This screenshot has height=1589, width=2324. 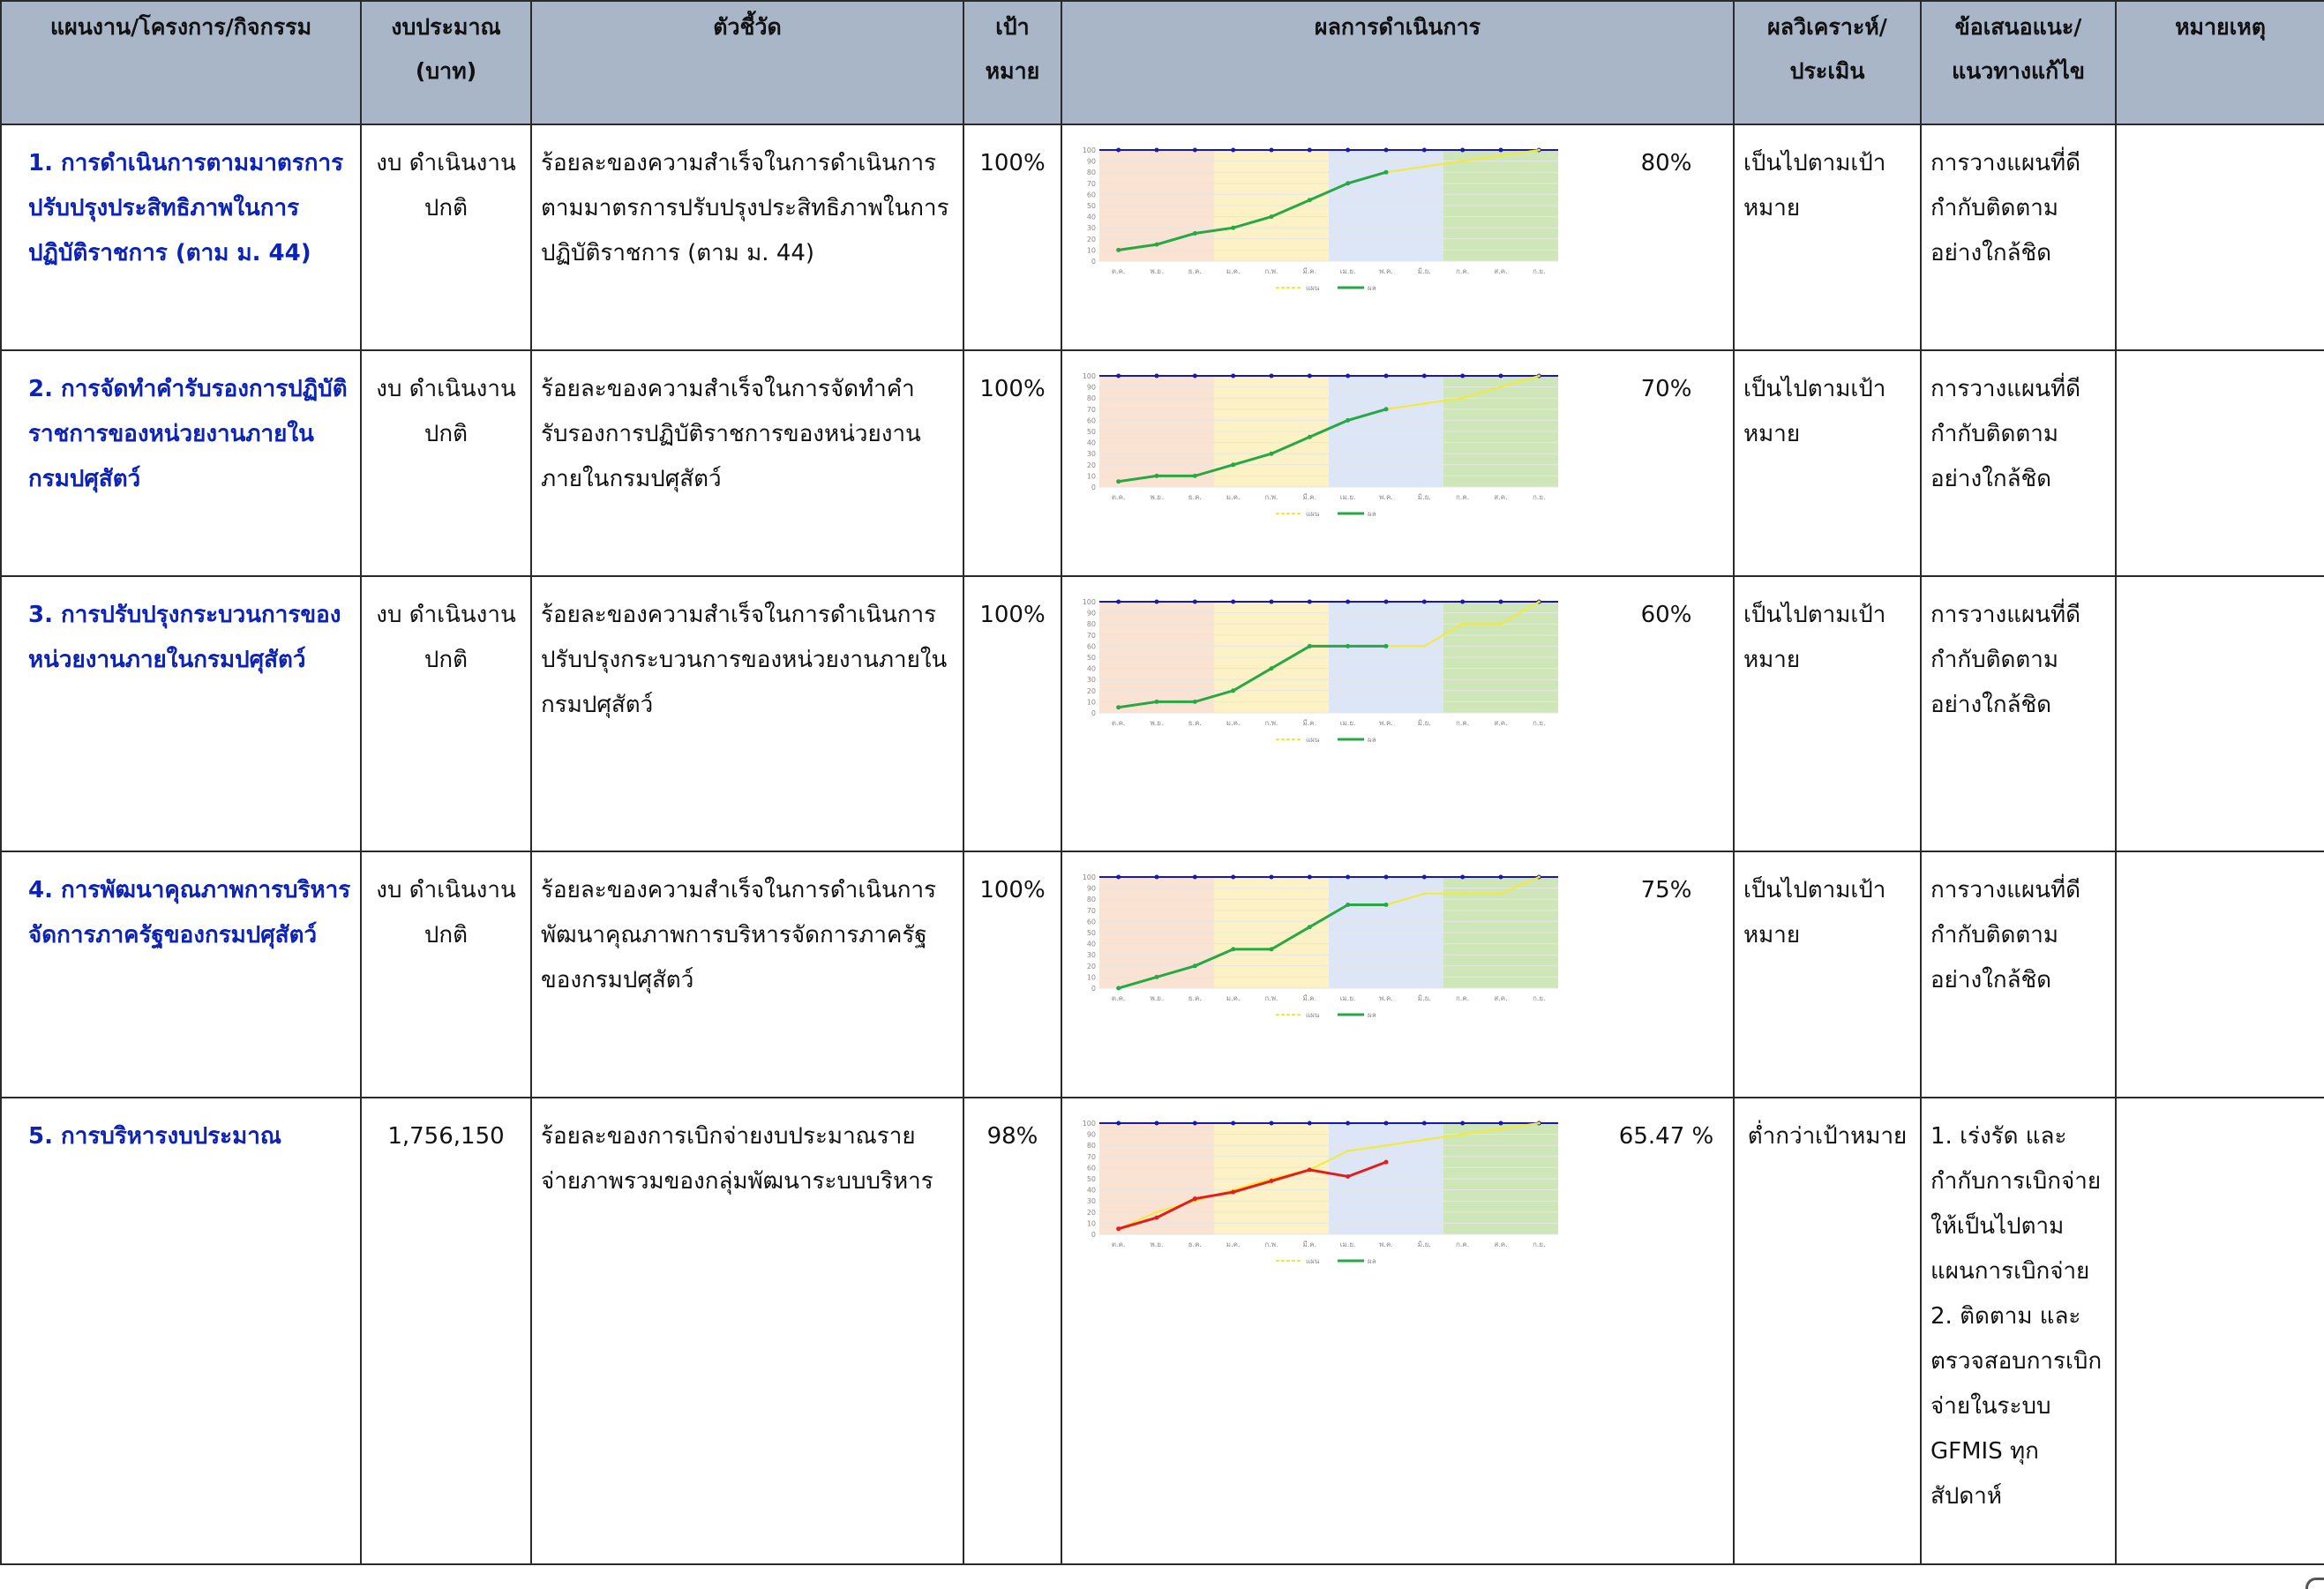 I want to click on result-value: 70%, so click(x=1668, y=463).